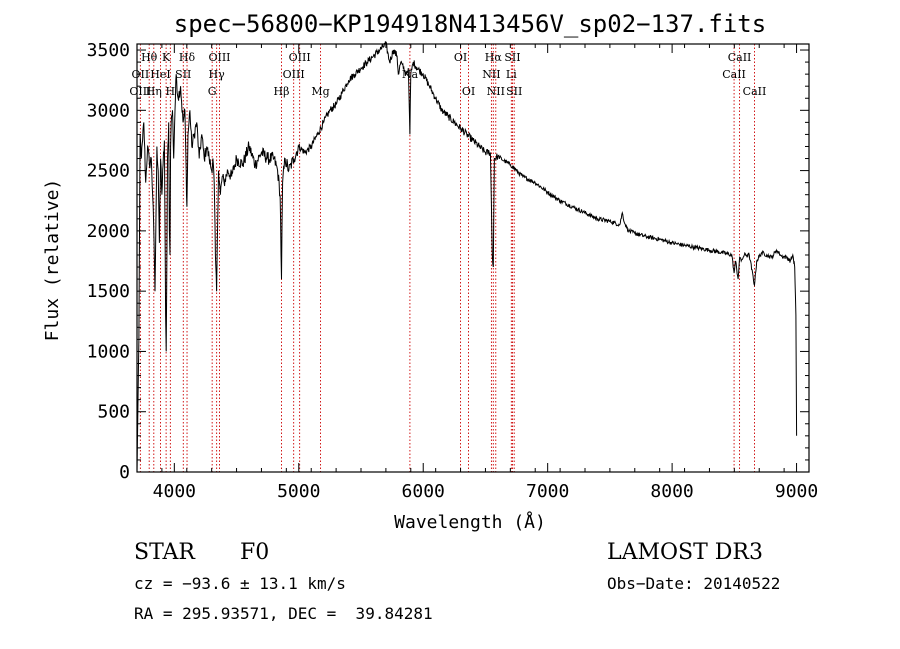  I want to click on x-tick-label-7000: 7000, so click(547, 491).